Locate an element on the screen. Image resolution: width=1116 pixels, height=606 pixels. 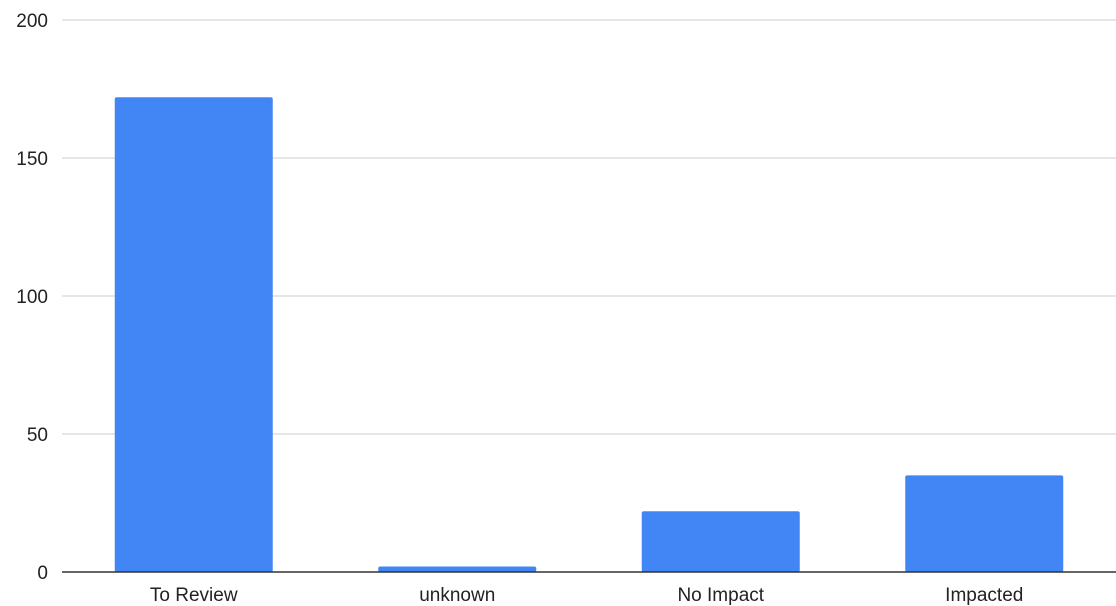
x-tick-label: No Impact is located at coordinates (720, 595).